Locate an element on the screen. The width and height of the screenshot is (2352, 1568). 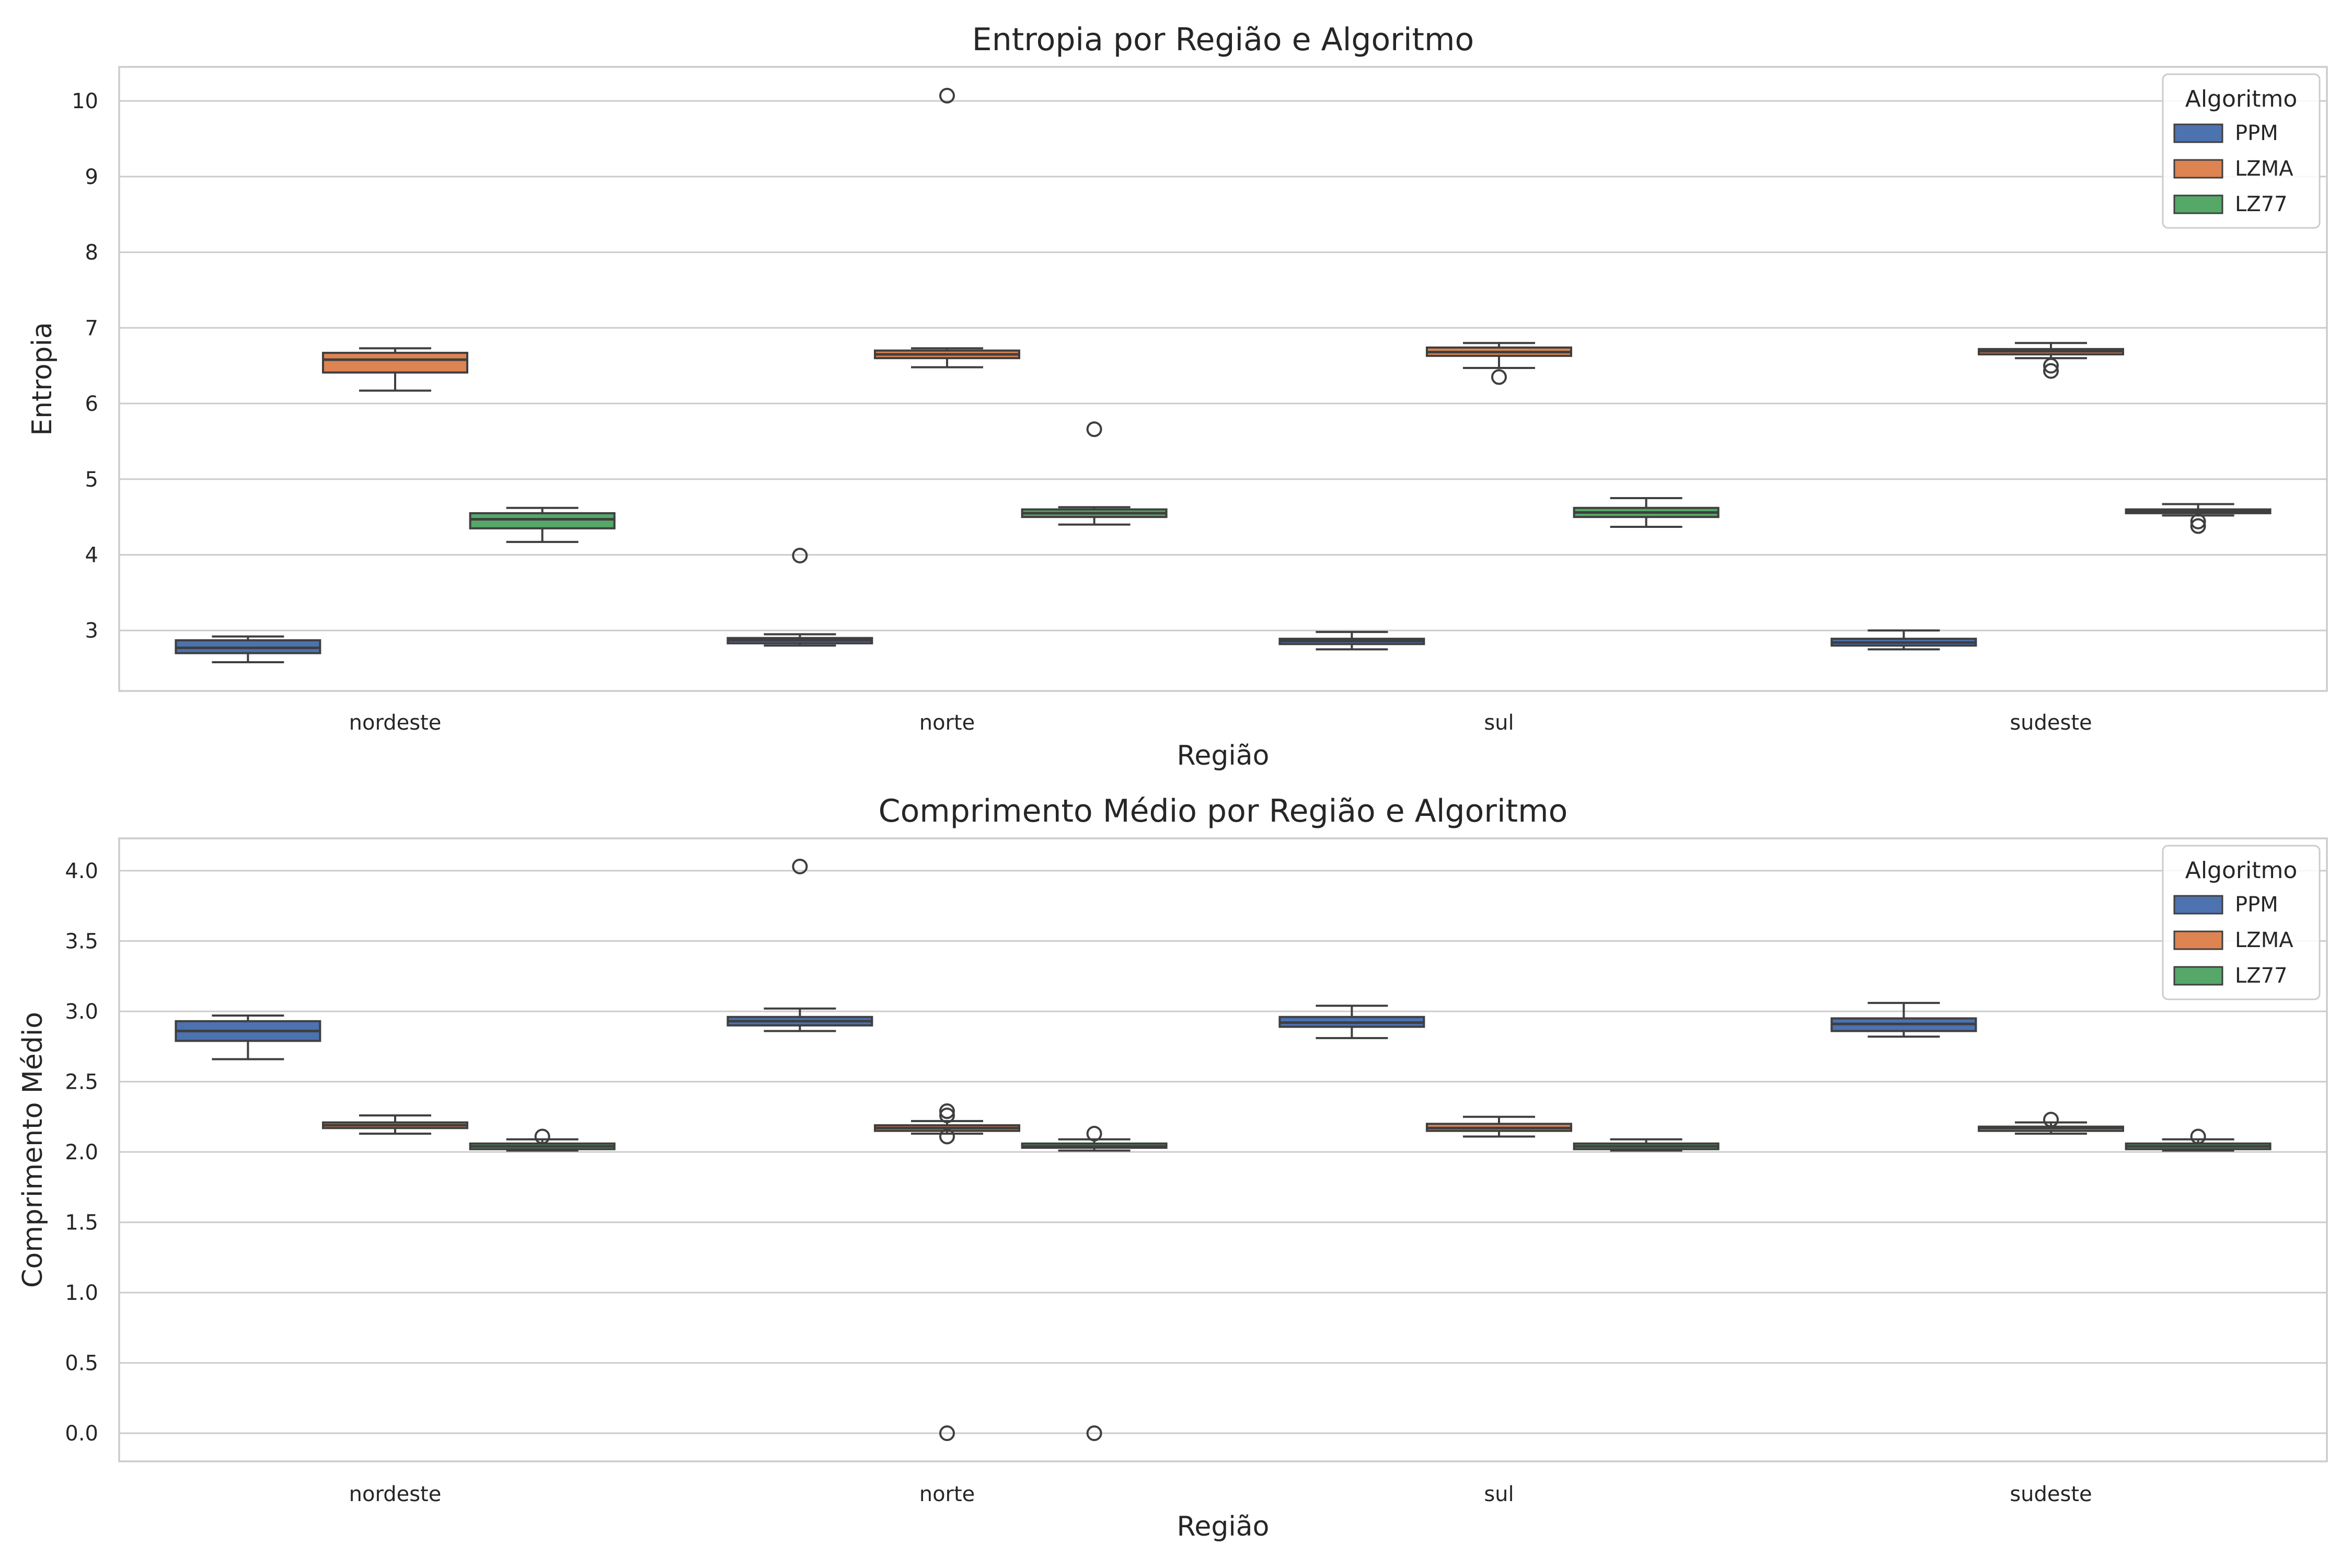
series-lzma is located at coordinates (1223, 239).